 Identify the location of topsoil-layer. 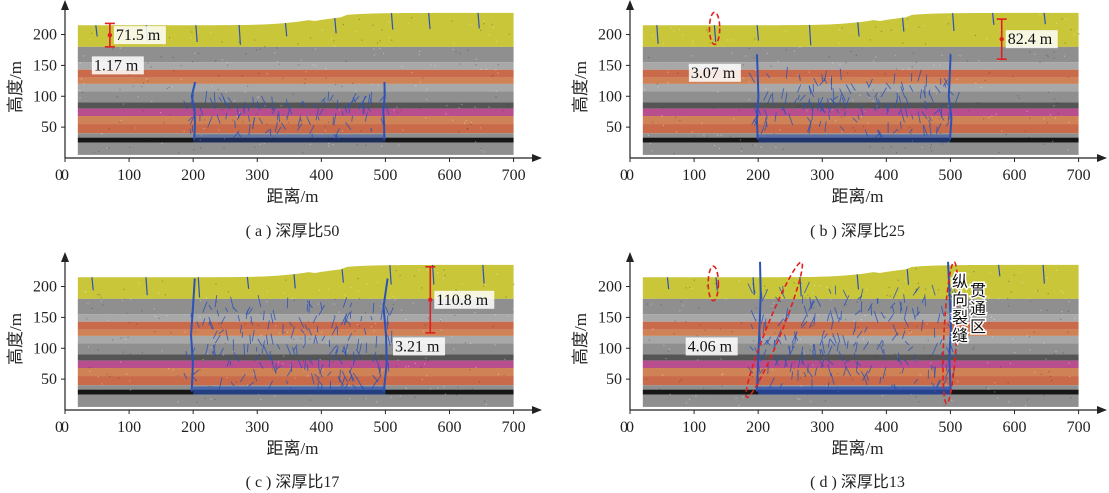
(860, 281).